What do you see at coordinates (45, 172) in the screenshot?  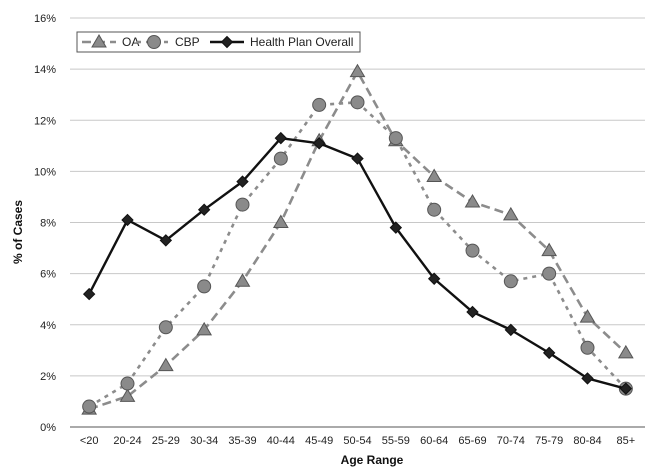 I see `y-tick-label: 10%` at bounding box center [45, 172].